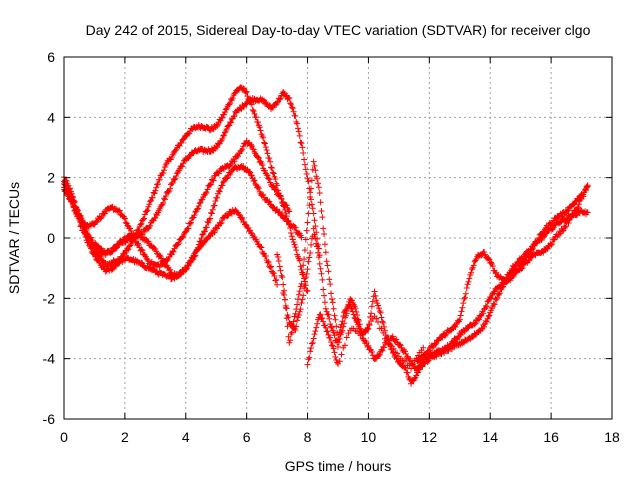 The image size is (640, 480). Describe the element at coordinates (612, 437) in the screenshot. I see `x-tick-label: 18` at that location.